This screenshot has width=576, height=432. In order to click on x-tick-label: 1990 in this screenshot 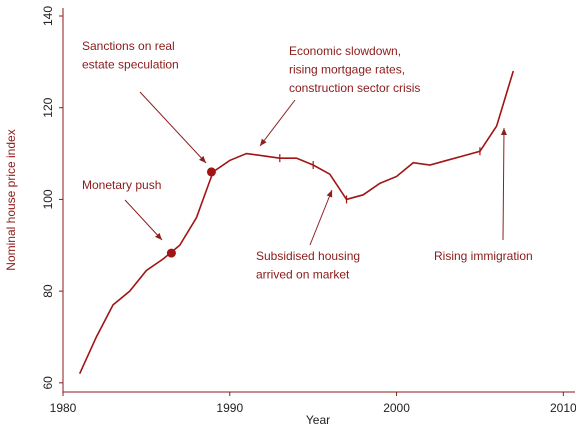, I will do `click(229, 408)`.